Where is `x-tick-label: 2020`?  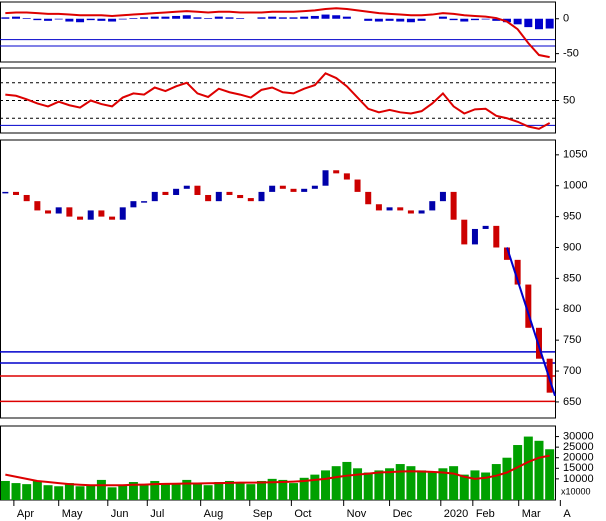
x-tick-label: 2020 is located at coordinates (456, 514).